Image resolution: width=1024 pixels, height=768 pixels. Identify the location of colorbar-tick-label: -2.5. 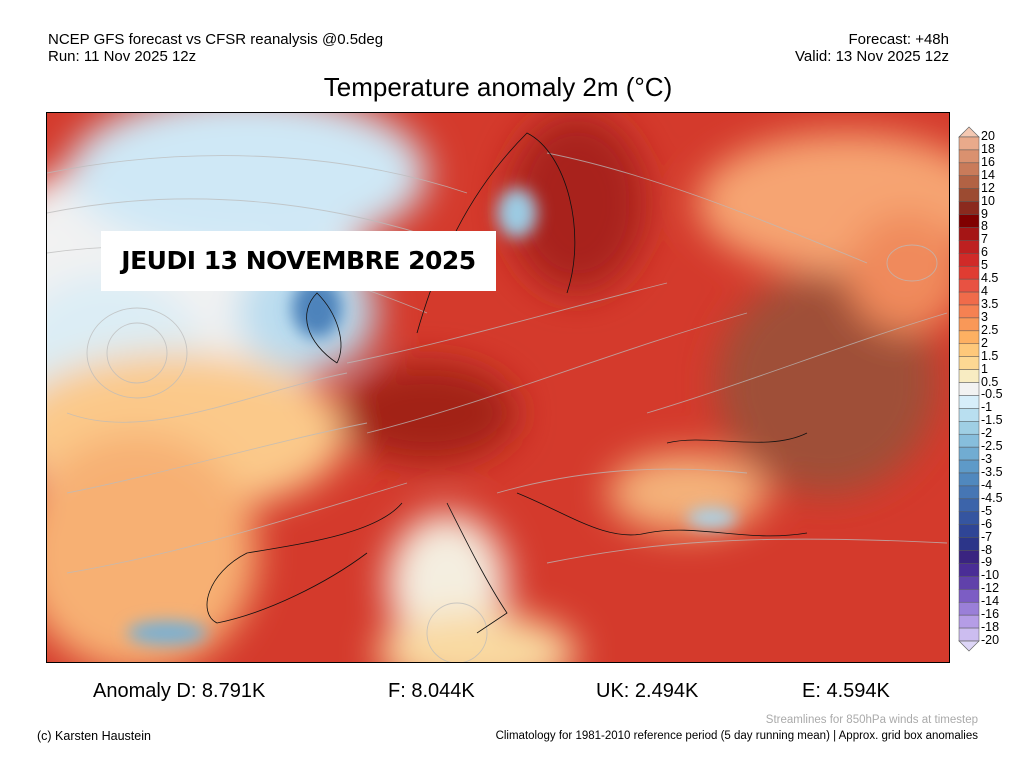
(992, 446).